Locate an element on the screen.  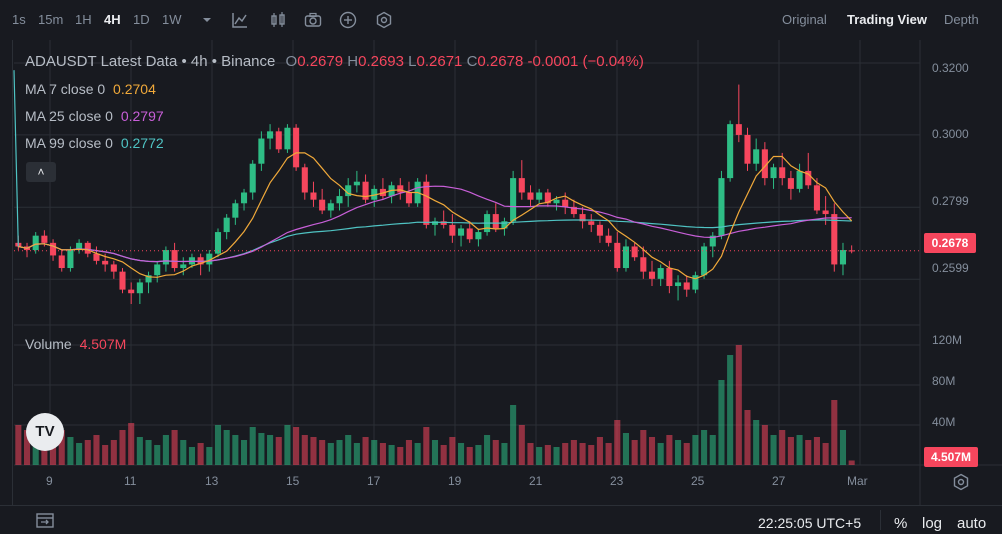
volume-tick: 40M is located at coordinates (944, 422).